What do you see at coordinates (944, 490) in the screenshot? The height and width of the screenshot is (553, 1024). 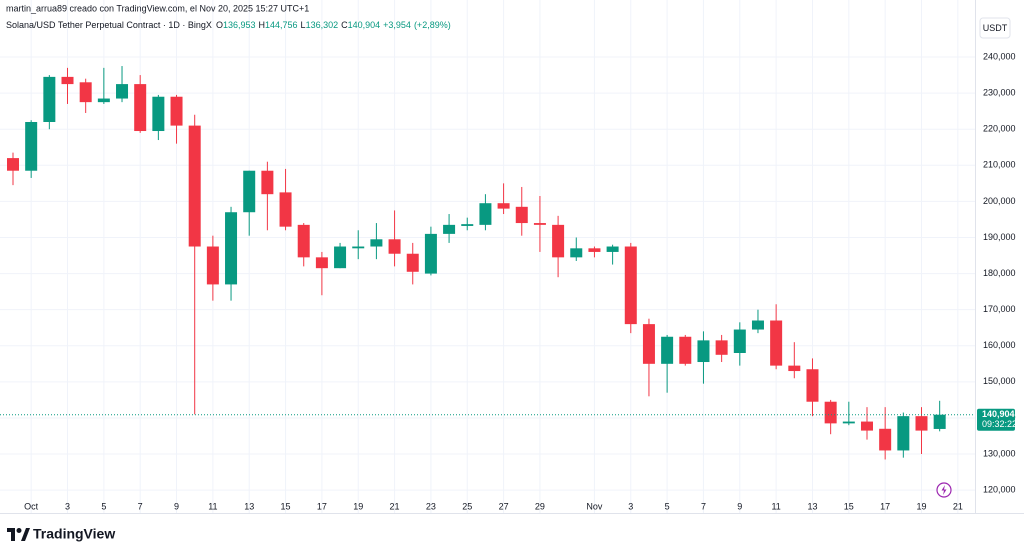 I see `event-icon-bolt` at bounding box center [944, 490].